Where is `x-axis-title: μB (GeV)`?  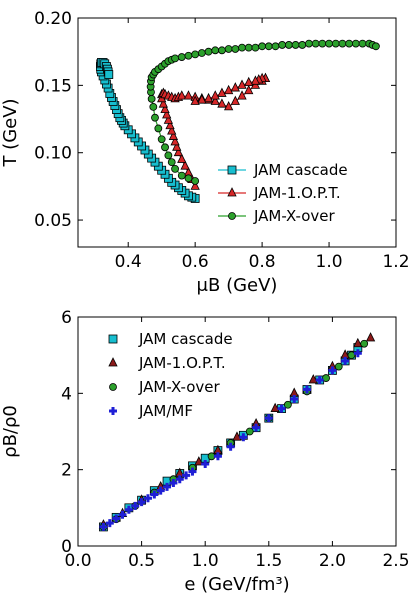
x-axis-title: μB (GeV) is located at coordinates (237, 285).